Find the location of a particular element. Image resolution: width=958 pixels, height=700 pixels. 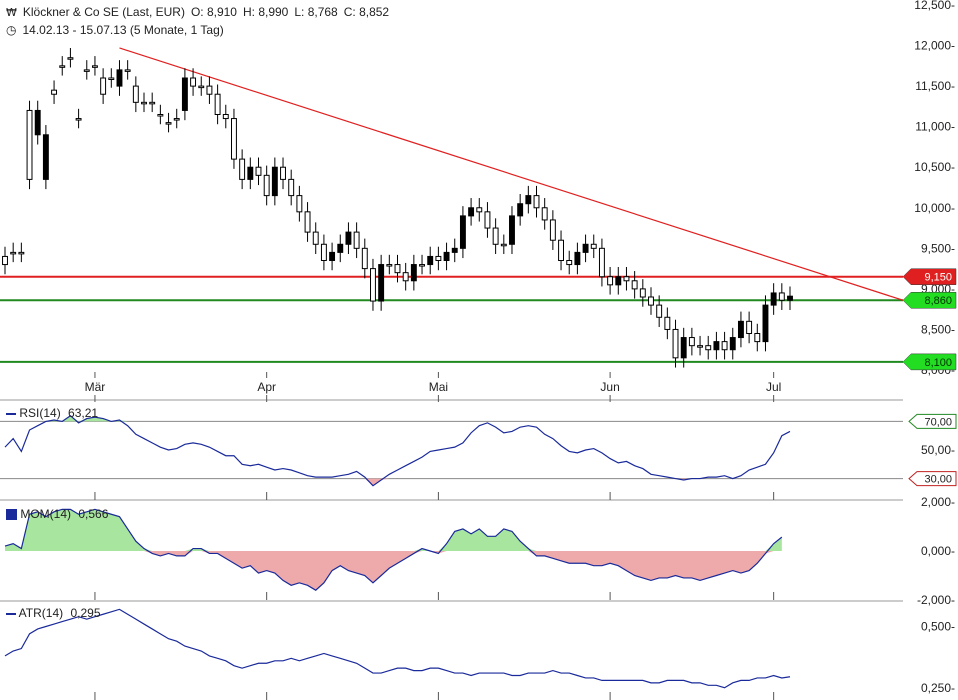

rsi-level-label: 30,00 is located at coordinates (938, 480).